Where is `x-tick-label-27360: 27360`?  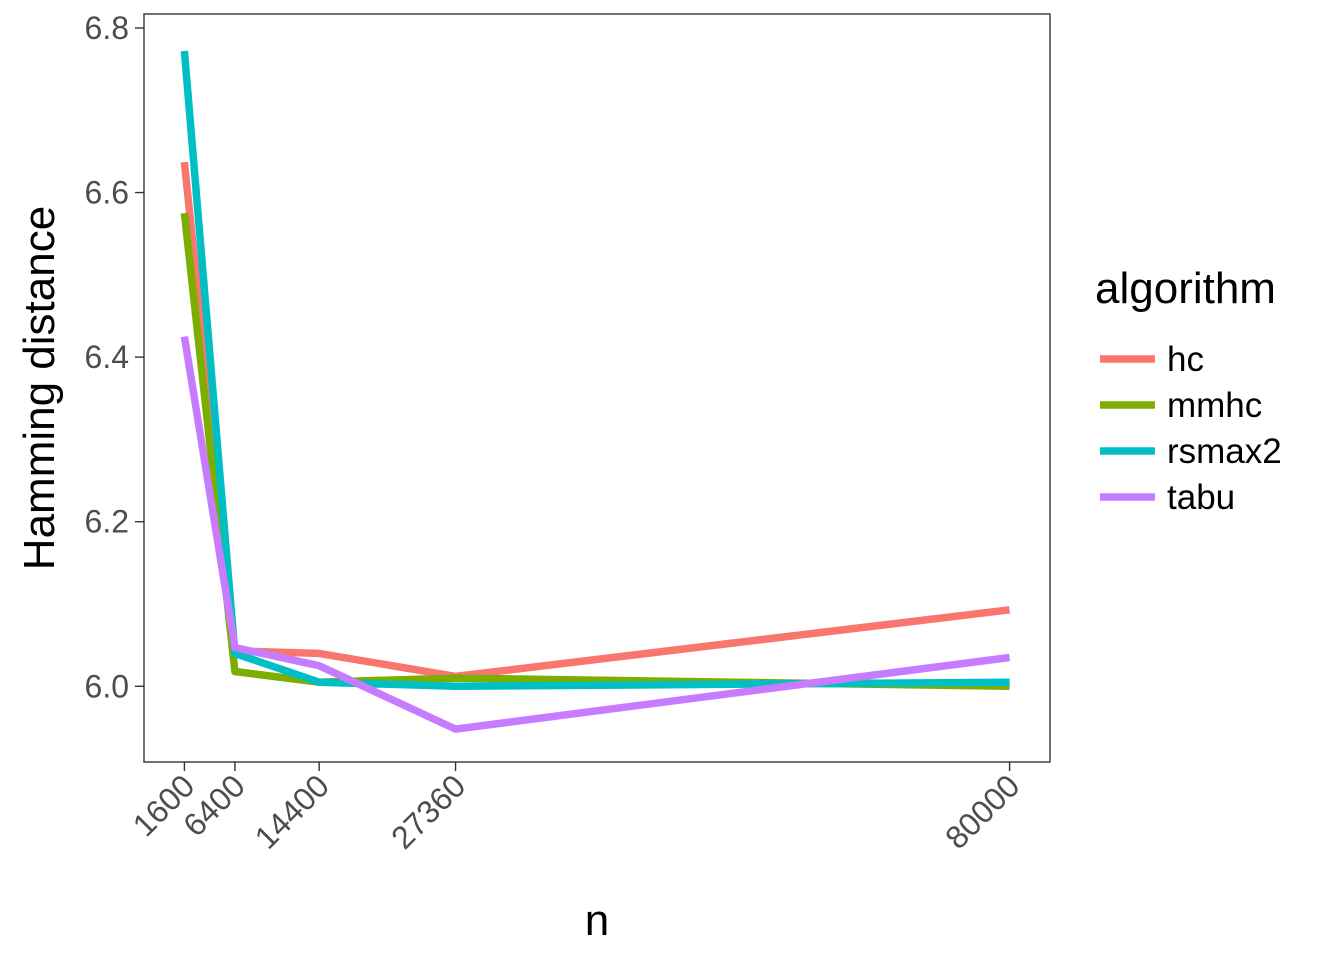 x-tick-label-27360: 27360 is located at coordinates (428, 811).